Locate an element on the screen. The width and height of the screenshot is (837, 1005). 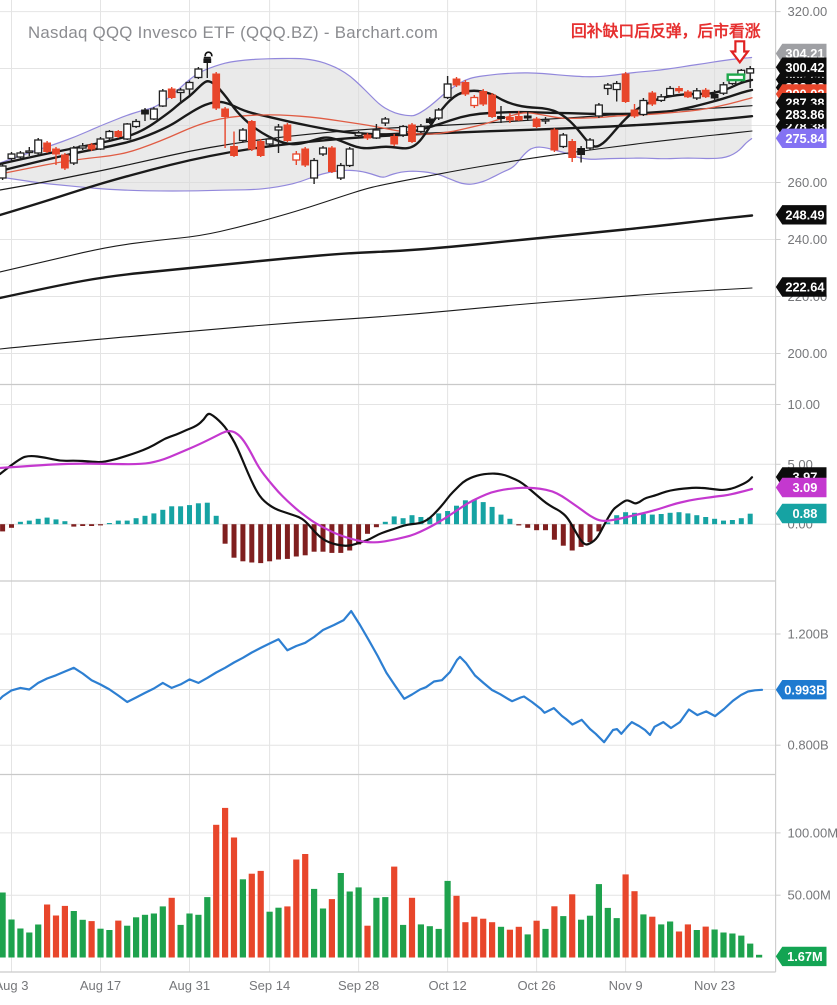
svg-text: Oct 26 is located at coordinates (536, 985).